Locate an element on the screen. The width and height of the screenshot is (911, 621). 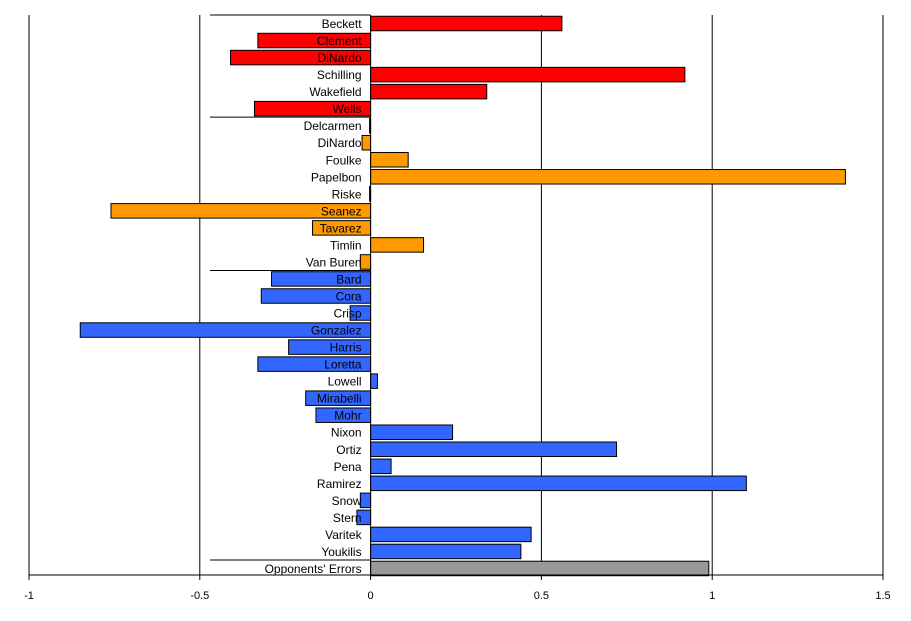
x-tick-label: -1 is located at coordinates (29, 596).